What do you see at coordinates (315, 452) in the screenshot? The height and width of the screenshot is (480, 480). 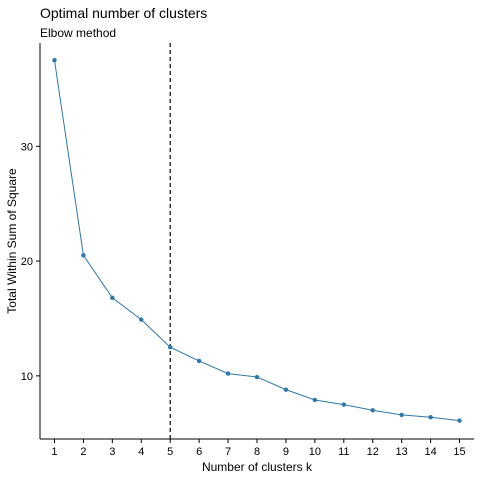 I see `x-tick-label: 10` at bounding box center [315, 452].